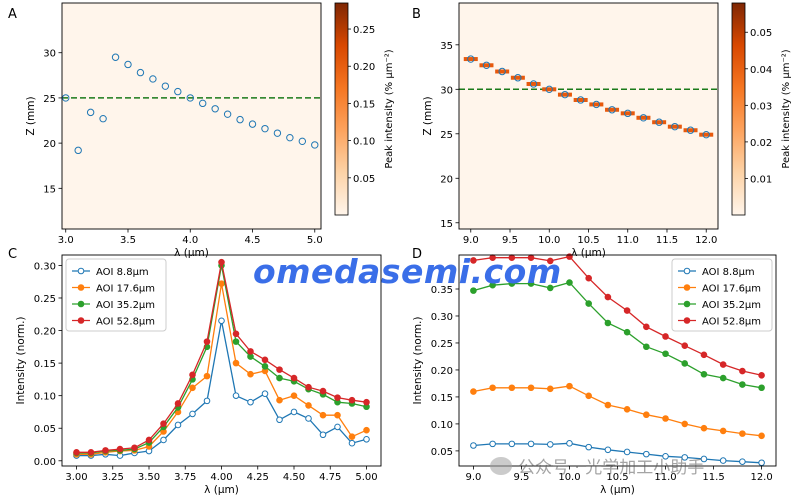  I want to click on x-tick-label: 11.5, so click(713, 477).